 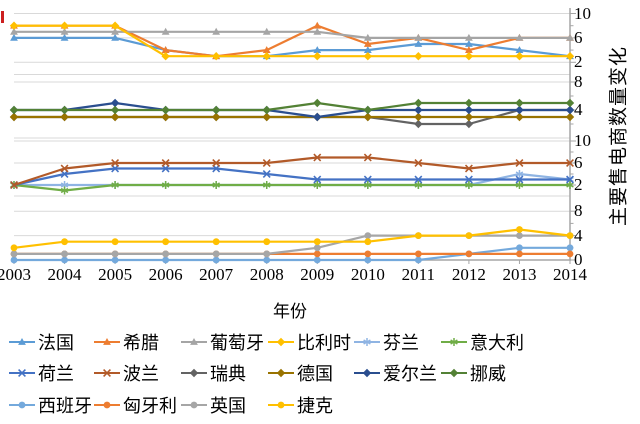 I want to click on legend-label-ireland: 爱尔兰, so click(x=410, y=374).